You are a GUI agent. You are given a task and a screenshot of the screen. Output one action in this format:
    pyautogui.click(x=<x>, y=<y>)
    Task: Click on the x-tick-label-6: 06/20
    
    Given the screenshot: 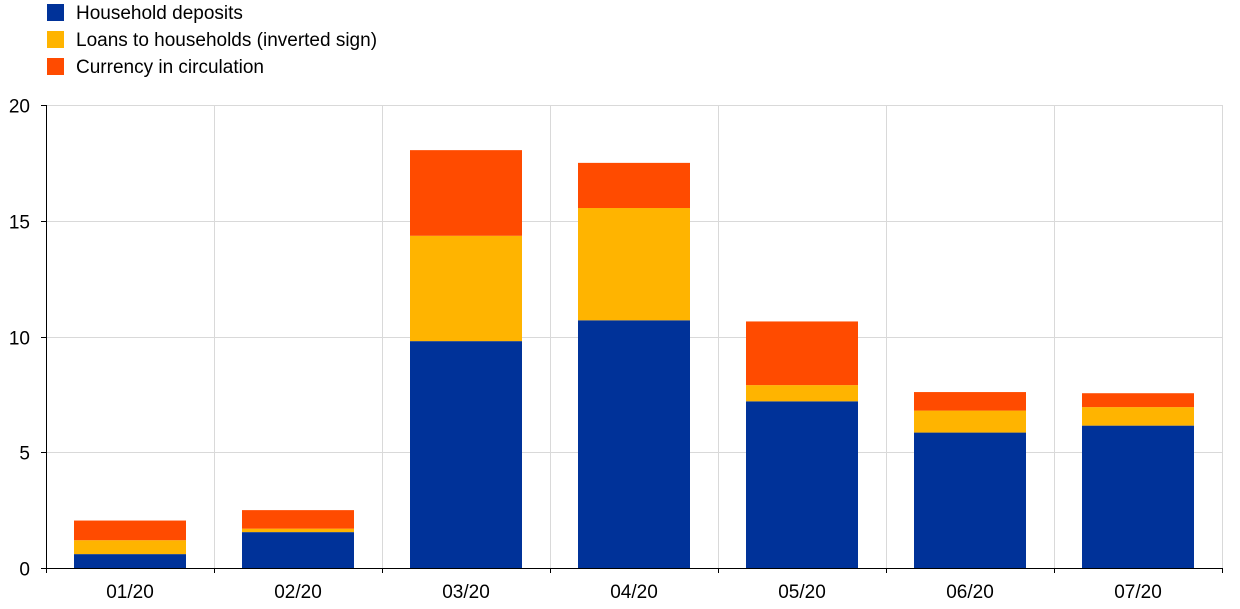 What is the action you would take?
    pyautogui.click(x=970, y=592)
    